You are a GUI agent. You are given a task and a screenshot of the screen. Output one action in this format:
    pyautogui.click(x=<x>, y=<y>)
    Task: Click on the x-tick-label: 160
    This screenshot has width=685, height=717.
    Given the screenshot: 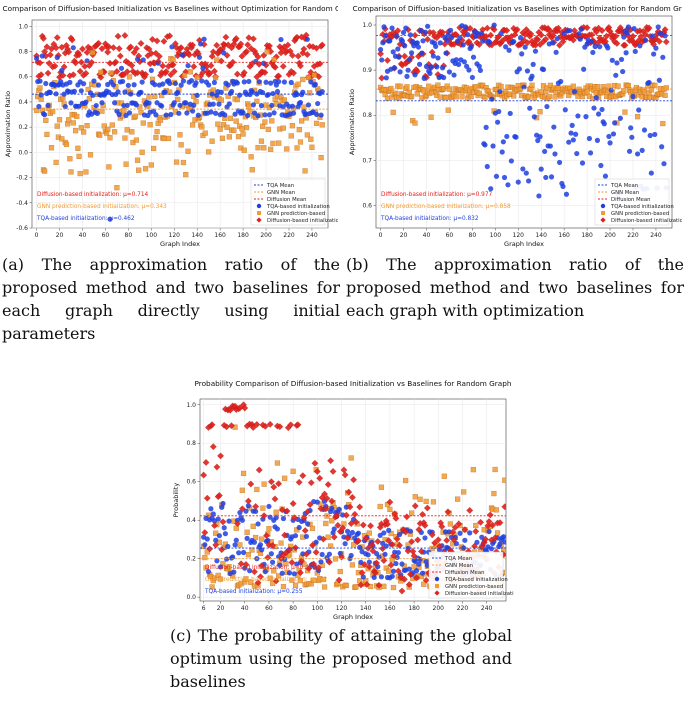 What is the action you would take?
    pyautogui.click(x=220, y=235)
    